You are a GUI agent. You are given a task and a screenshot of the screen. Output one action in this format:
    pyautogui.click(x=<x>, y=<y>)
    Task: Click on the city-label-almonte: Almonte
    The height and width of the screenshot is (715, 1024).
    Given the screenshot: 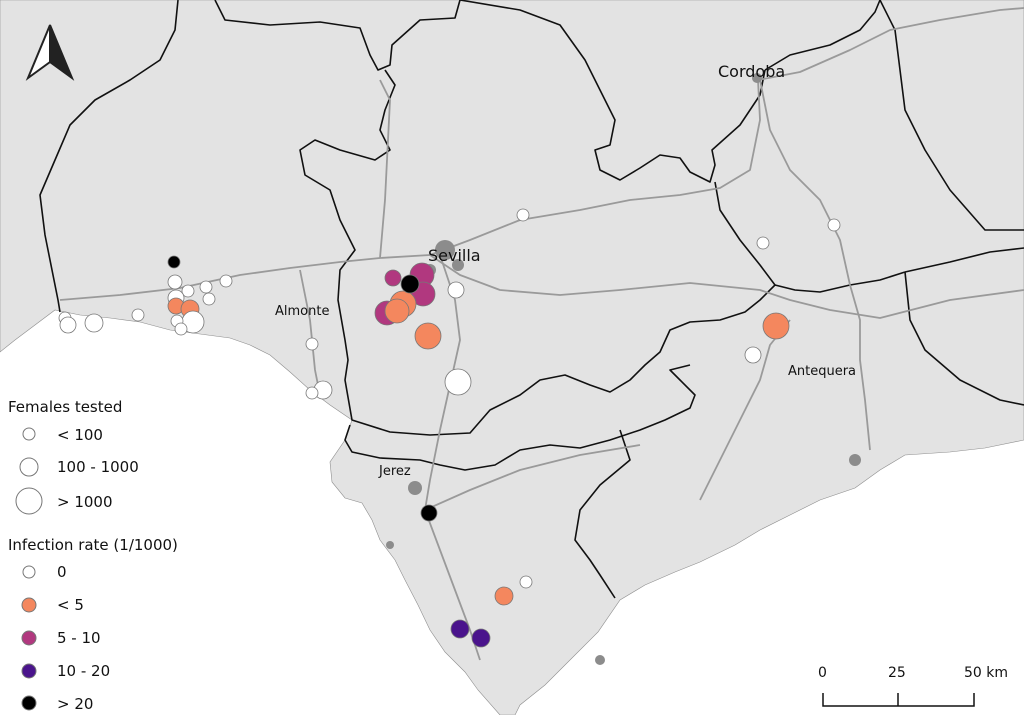 What is the action you would take?
    pyautogui.click(x=302, y=311)
    